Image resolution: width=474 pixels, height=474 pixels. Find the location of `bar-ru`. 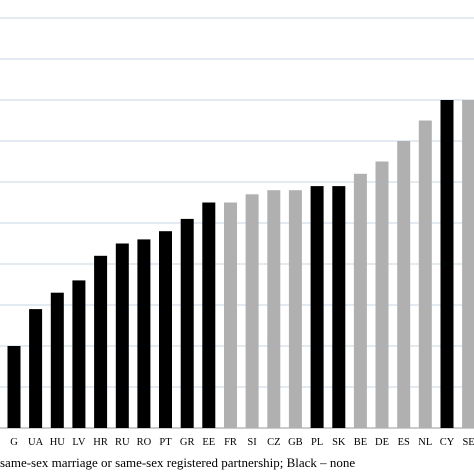

bar-ru is located at coordinates (122, 335).